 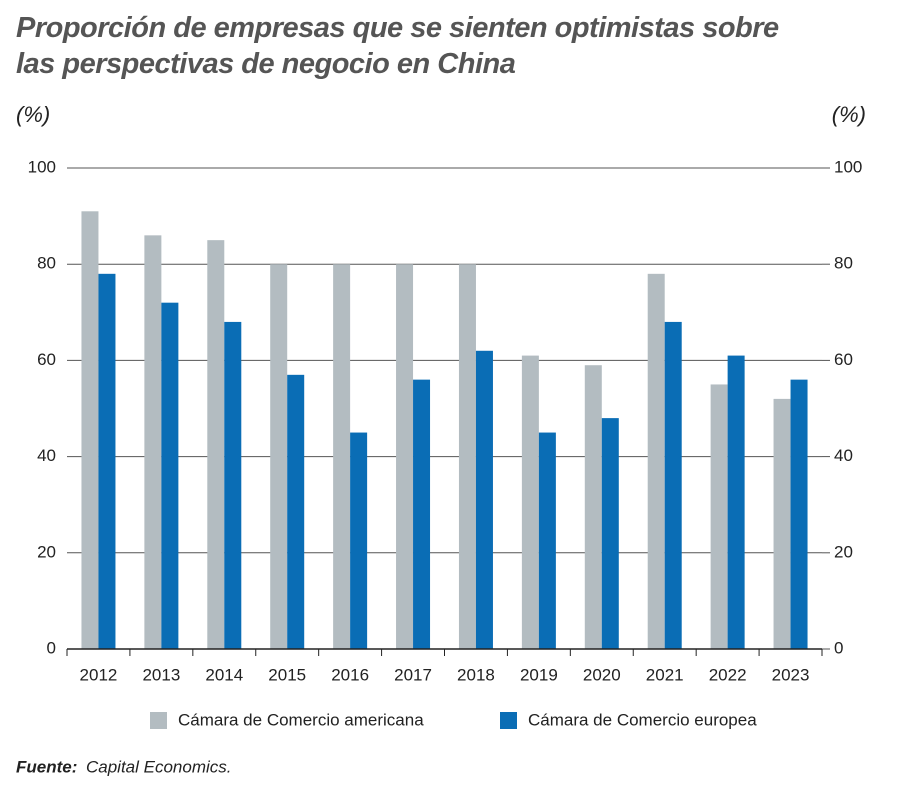 I want to click on y2-tick-label: 80, so click(x=843, y=263).